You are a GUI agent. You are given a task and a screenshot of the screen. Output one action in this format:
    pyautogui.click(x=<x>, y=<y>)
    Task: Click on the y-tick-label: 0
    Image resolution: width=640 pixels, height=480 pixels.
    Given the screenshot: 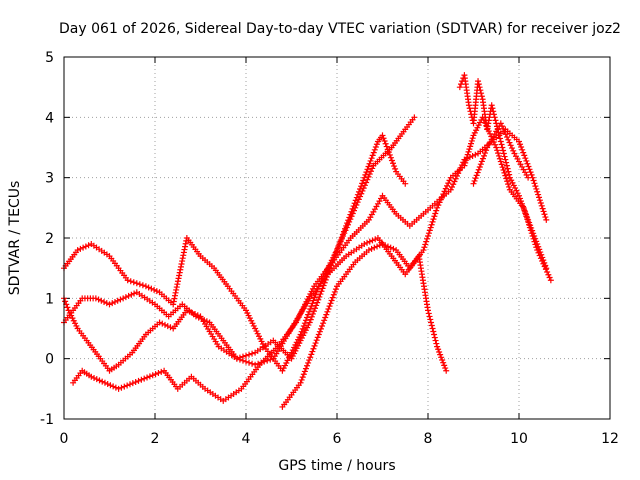 What is the action you would take?
    pyautogui.click(x=49, y=360)
    